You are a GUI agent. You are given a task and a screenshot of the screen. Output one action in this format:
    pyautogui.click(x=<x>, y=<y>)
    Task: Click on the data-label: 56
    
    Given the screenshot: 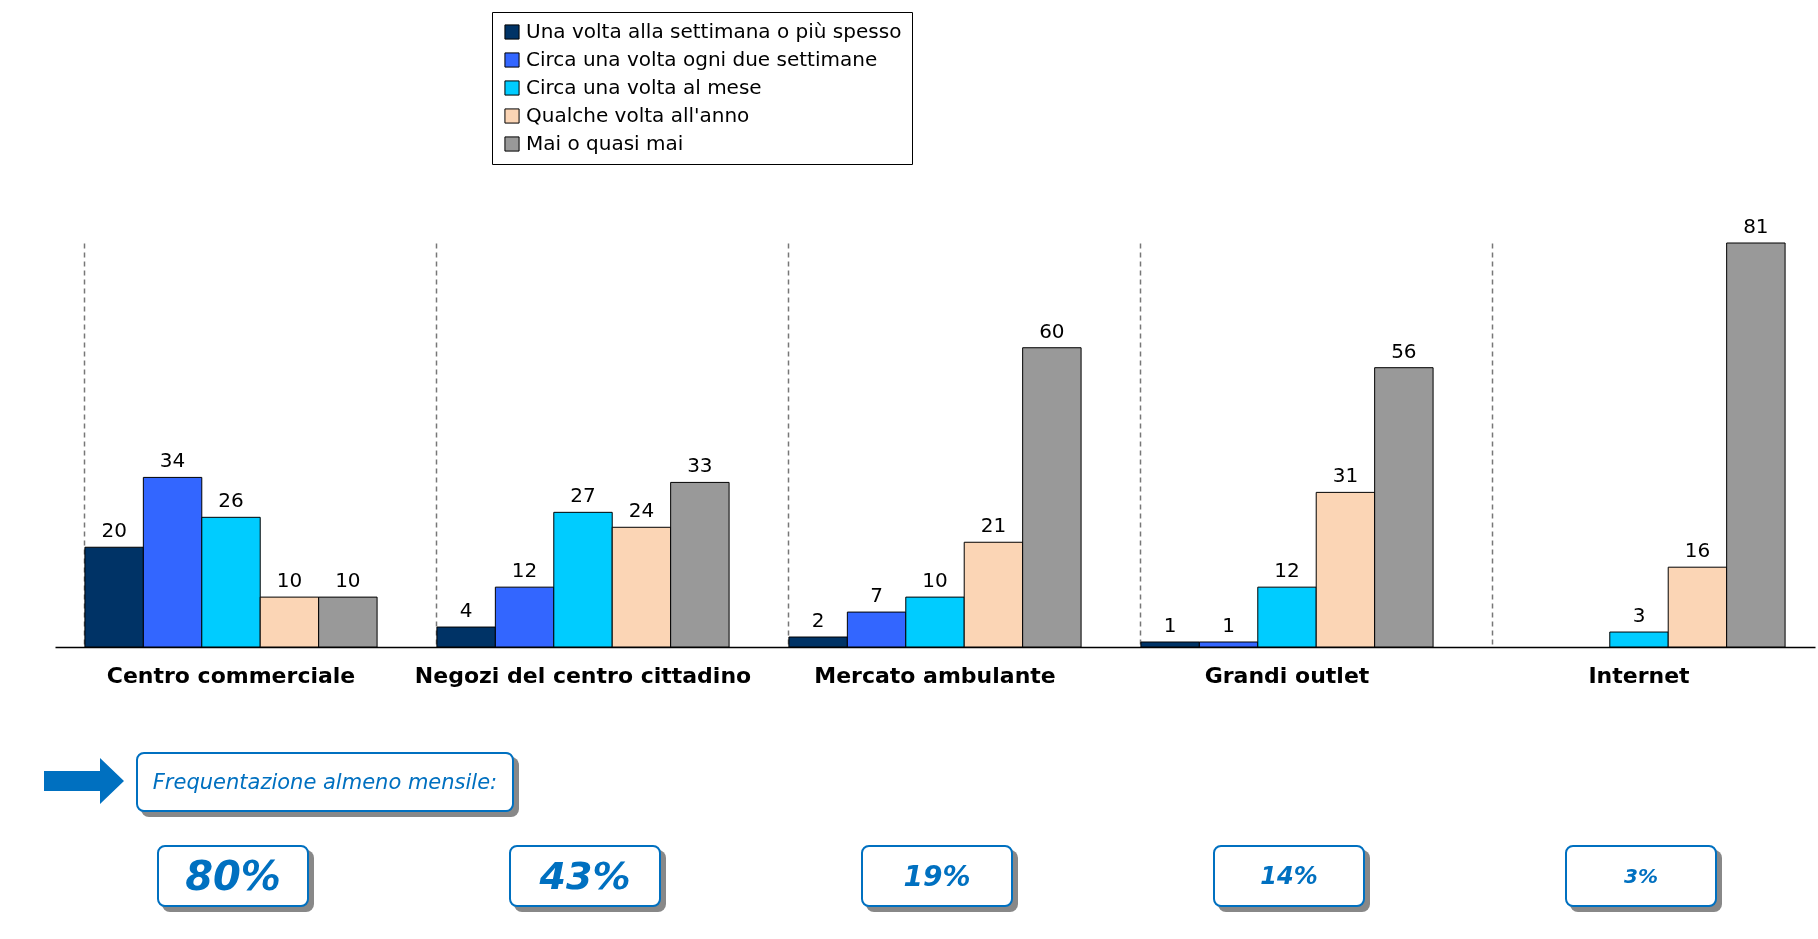 What is the action you would take?
    pyautogui.click(x=1404, y=350)
    